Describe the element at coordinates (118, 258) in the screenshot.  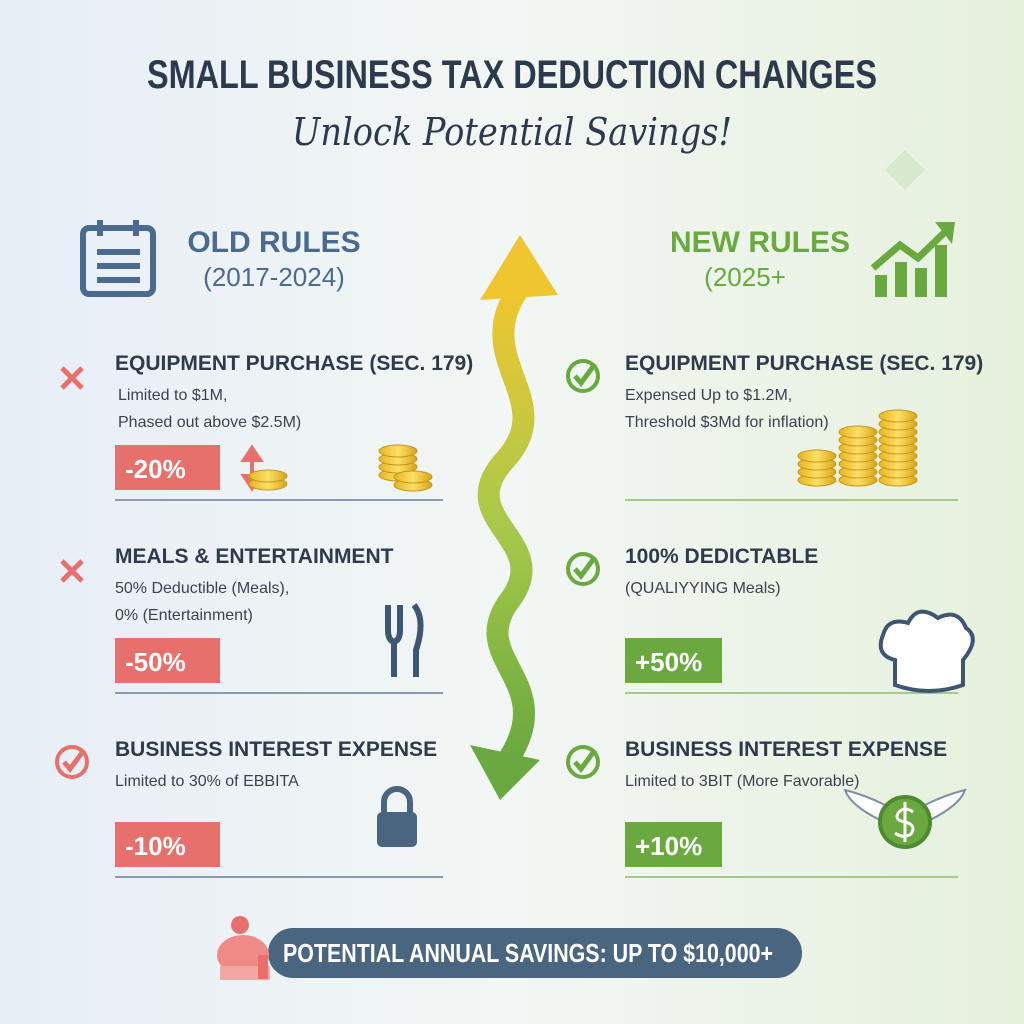
I see `clipboard-icon` at that location.